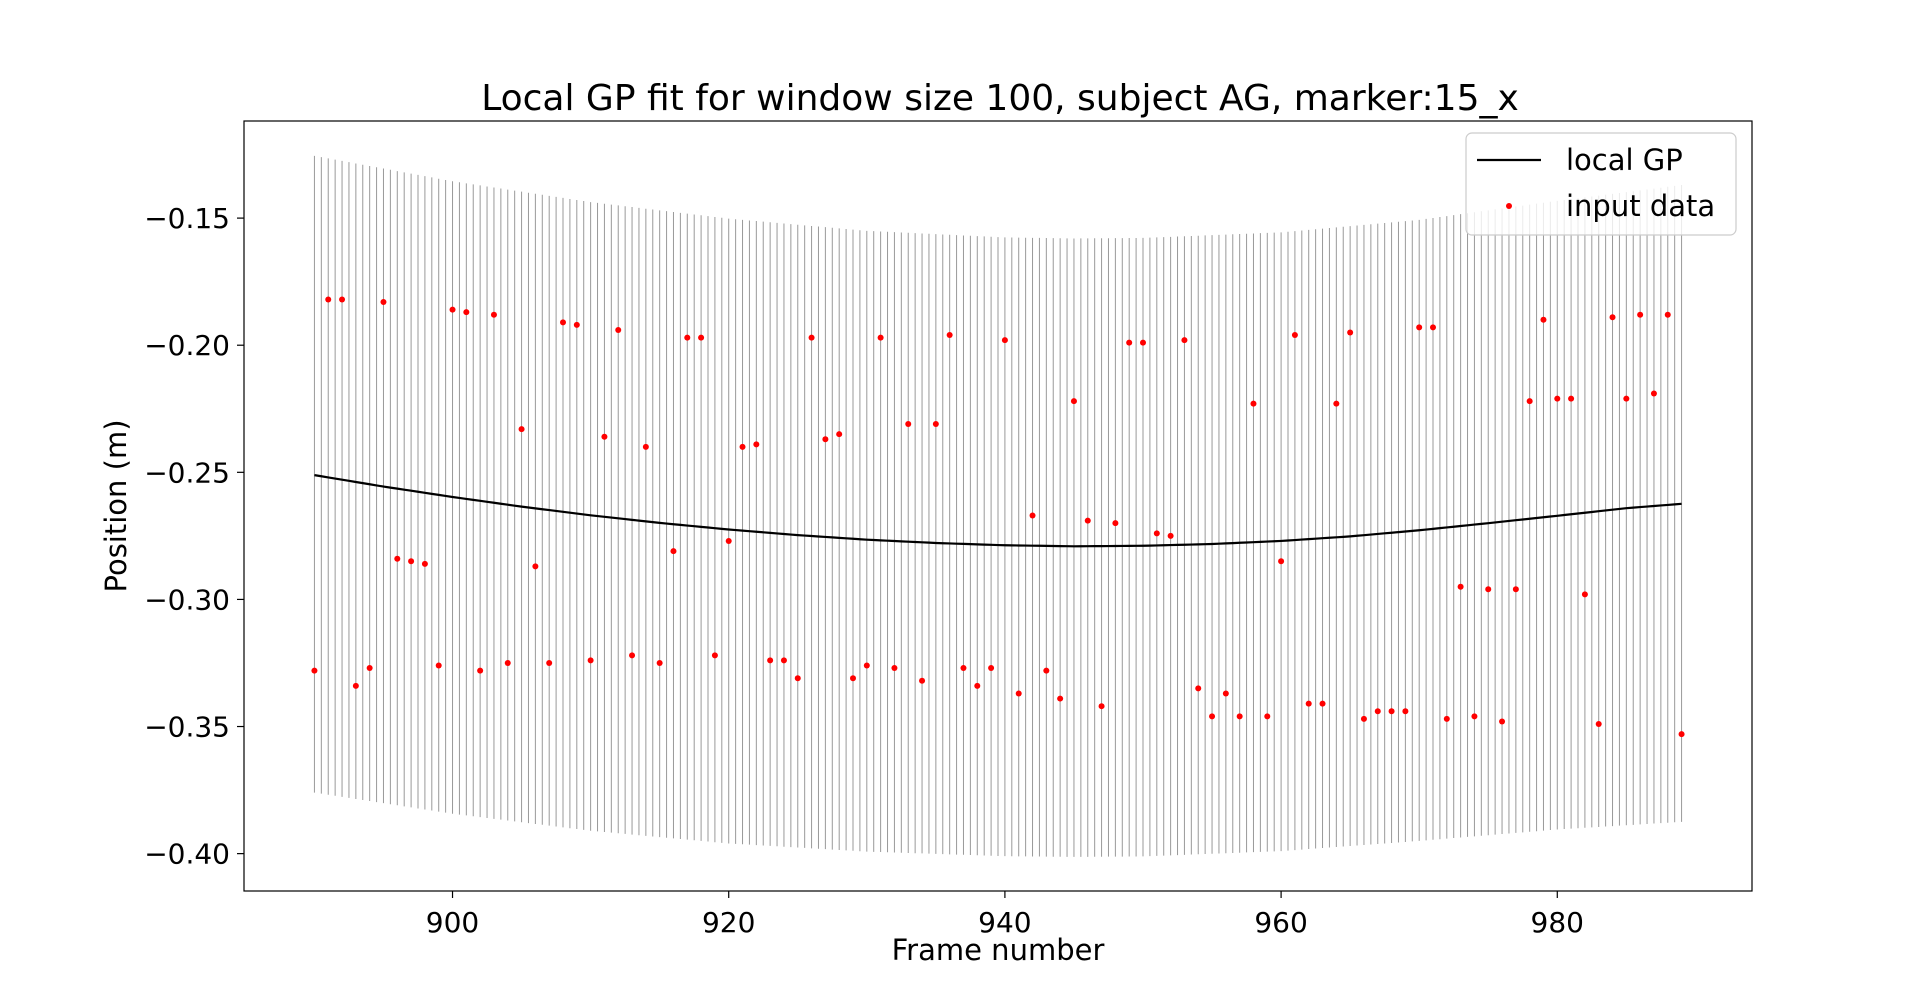 The image size is (1920, 993). I want to click on legend: local GP input data, so click(1601, 184).